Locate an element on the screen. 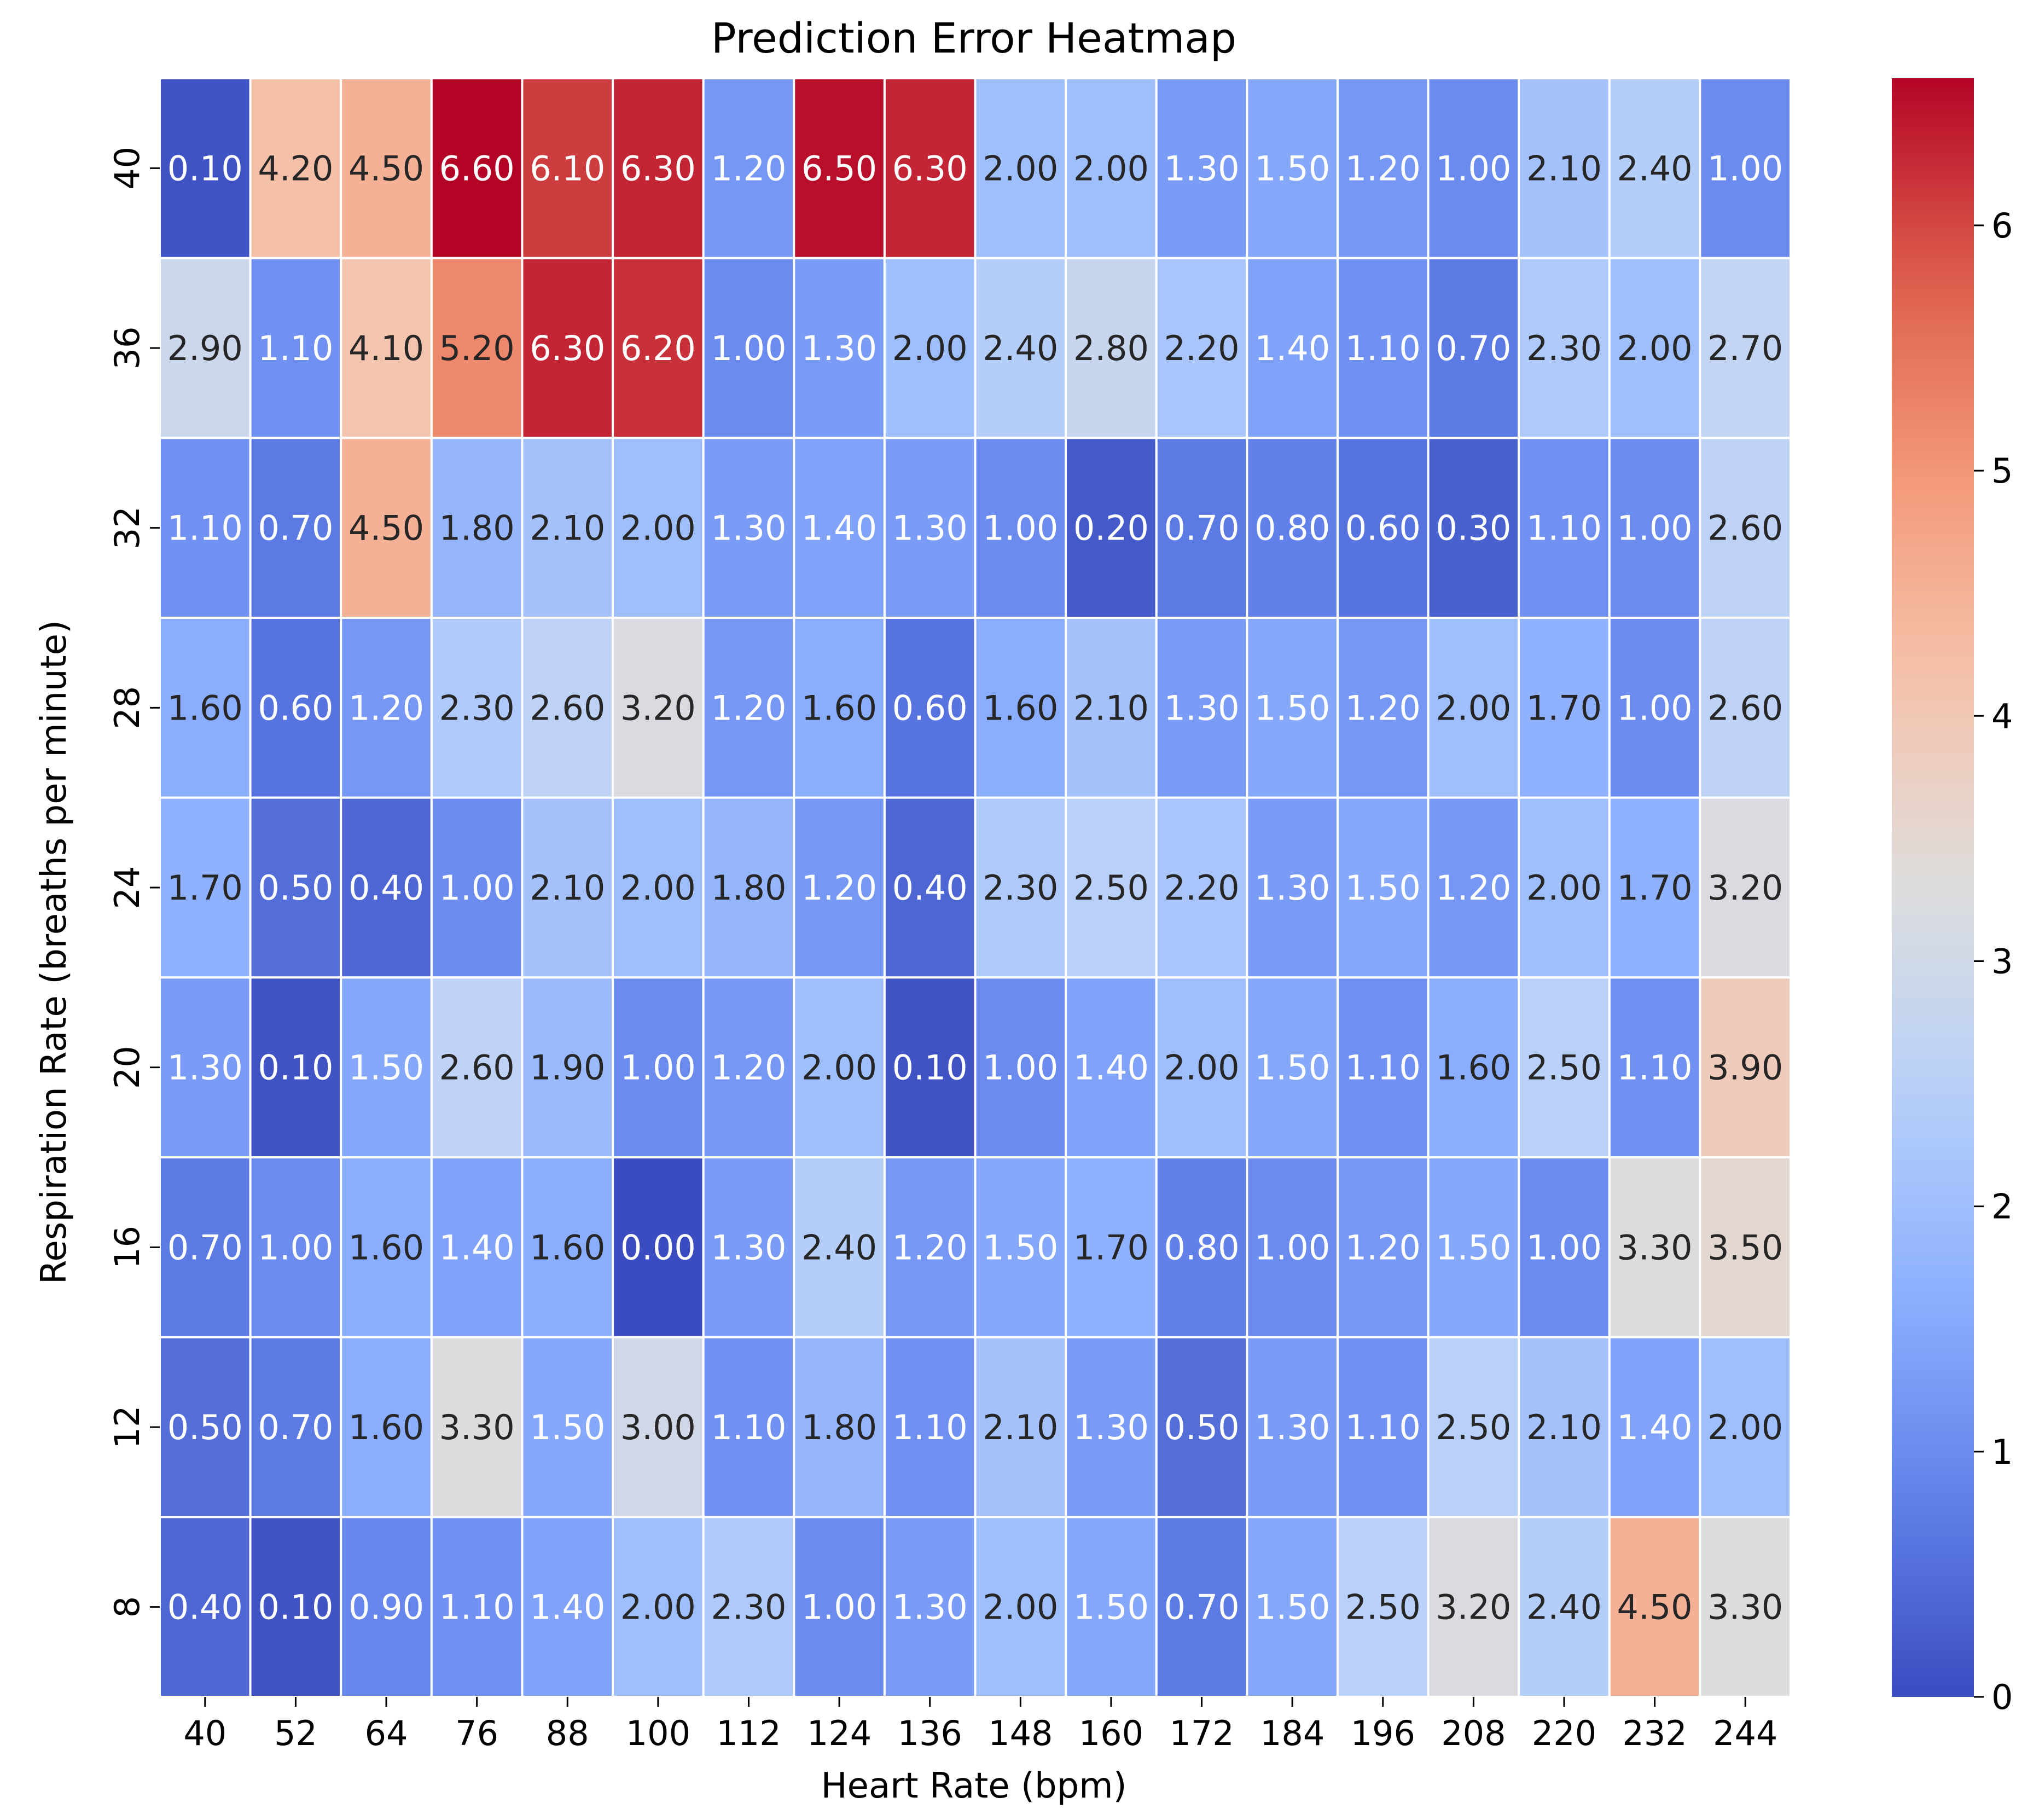 The height and width of the screenshot is (1820, 2039). cell-value-label: 0.60 is located at coordinates (1383, 528).